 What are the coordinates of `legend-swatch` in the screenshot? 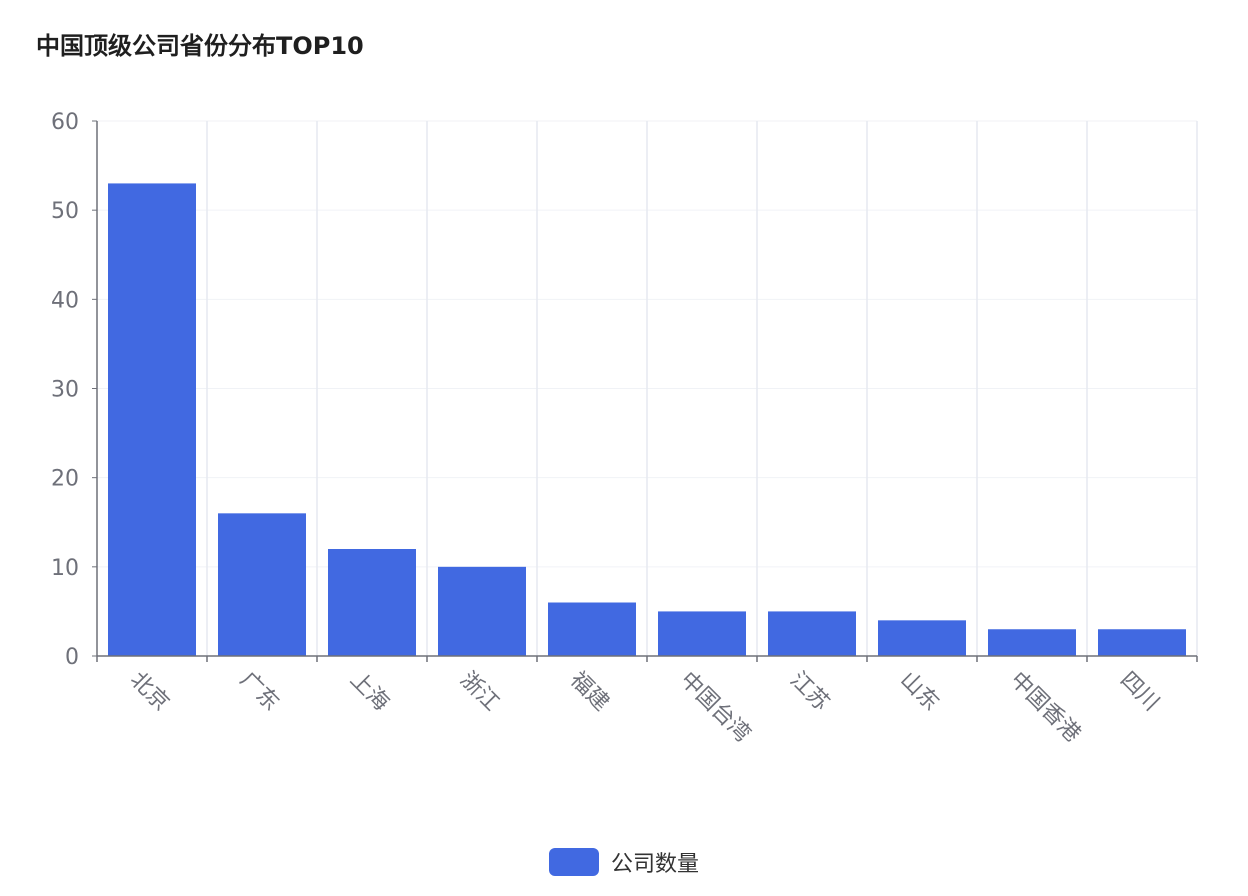 It's located at (573, 862).